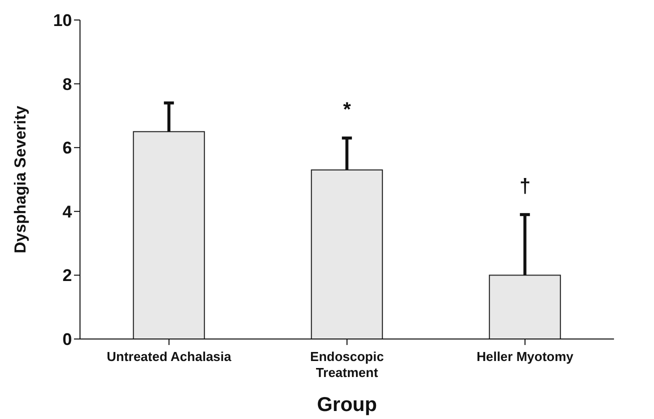 The height and width of the screenshot is (419, 654). I want to click on y-tick-label: 10, so click(62, 20).